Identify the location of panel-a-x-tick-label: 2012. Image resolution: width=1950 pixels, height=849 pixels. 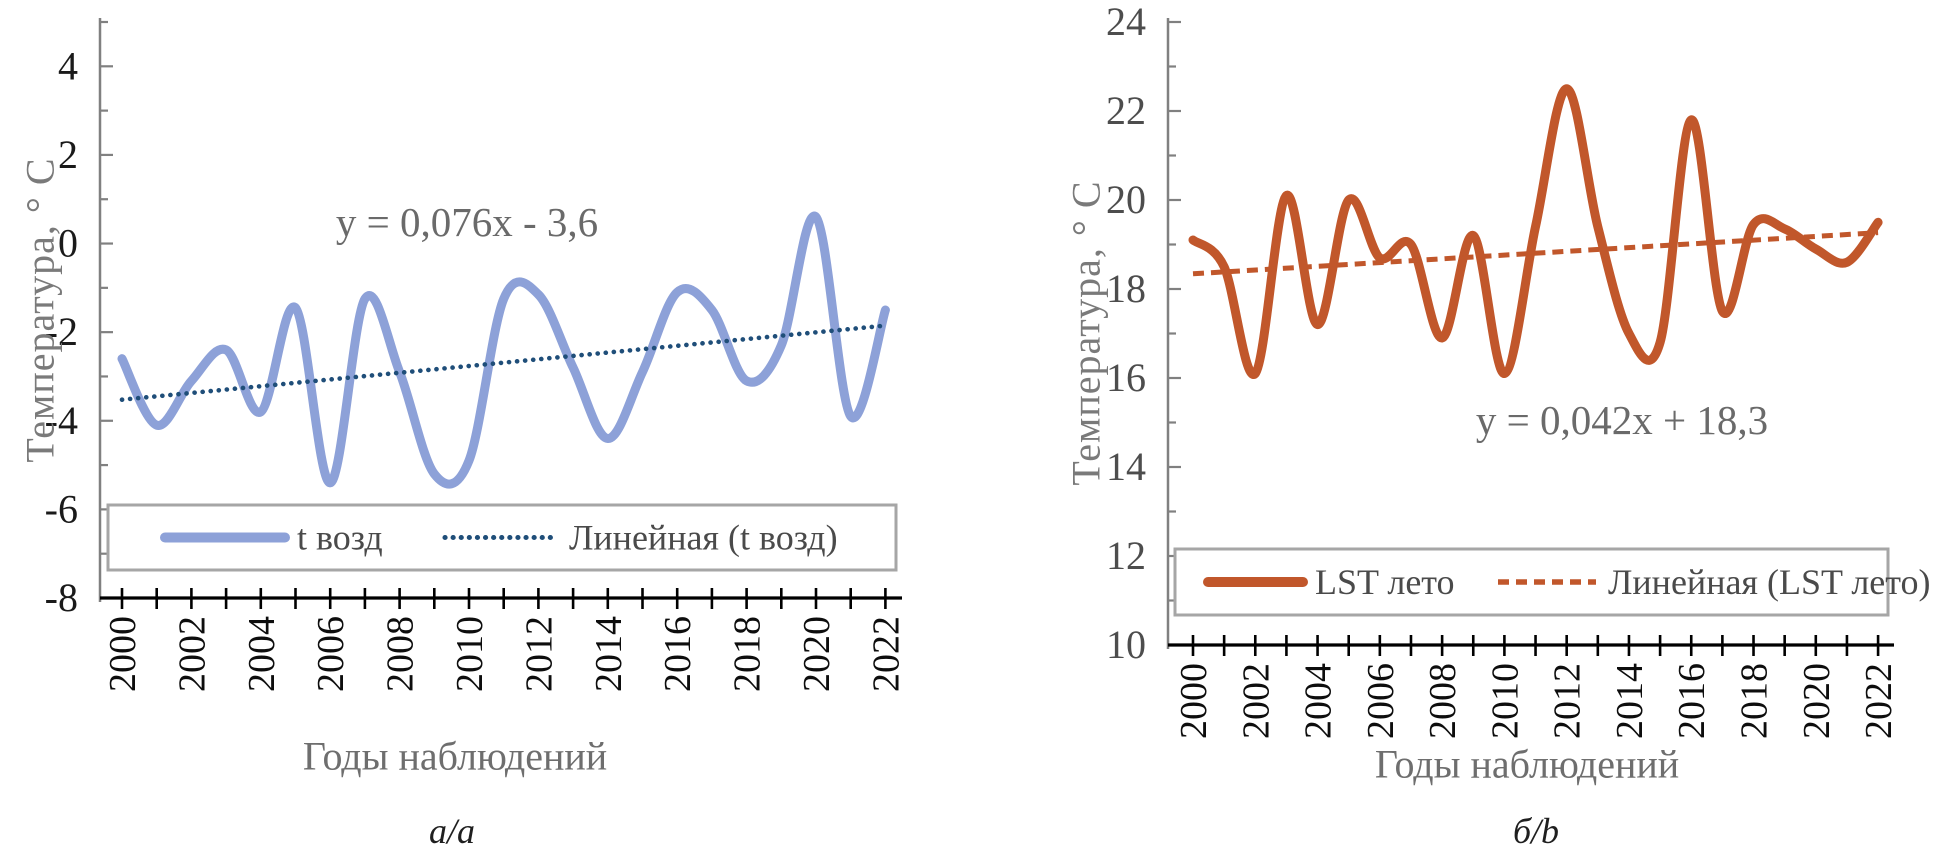
(539, 654).